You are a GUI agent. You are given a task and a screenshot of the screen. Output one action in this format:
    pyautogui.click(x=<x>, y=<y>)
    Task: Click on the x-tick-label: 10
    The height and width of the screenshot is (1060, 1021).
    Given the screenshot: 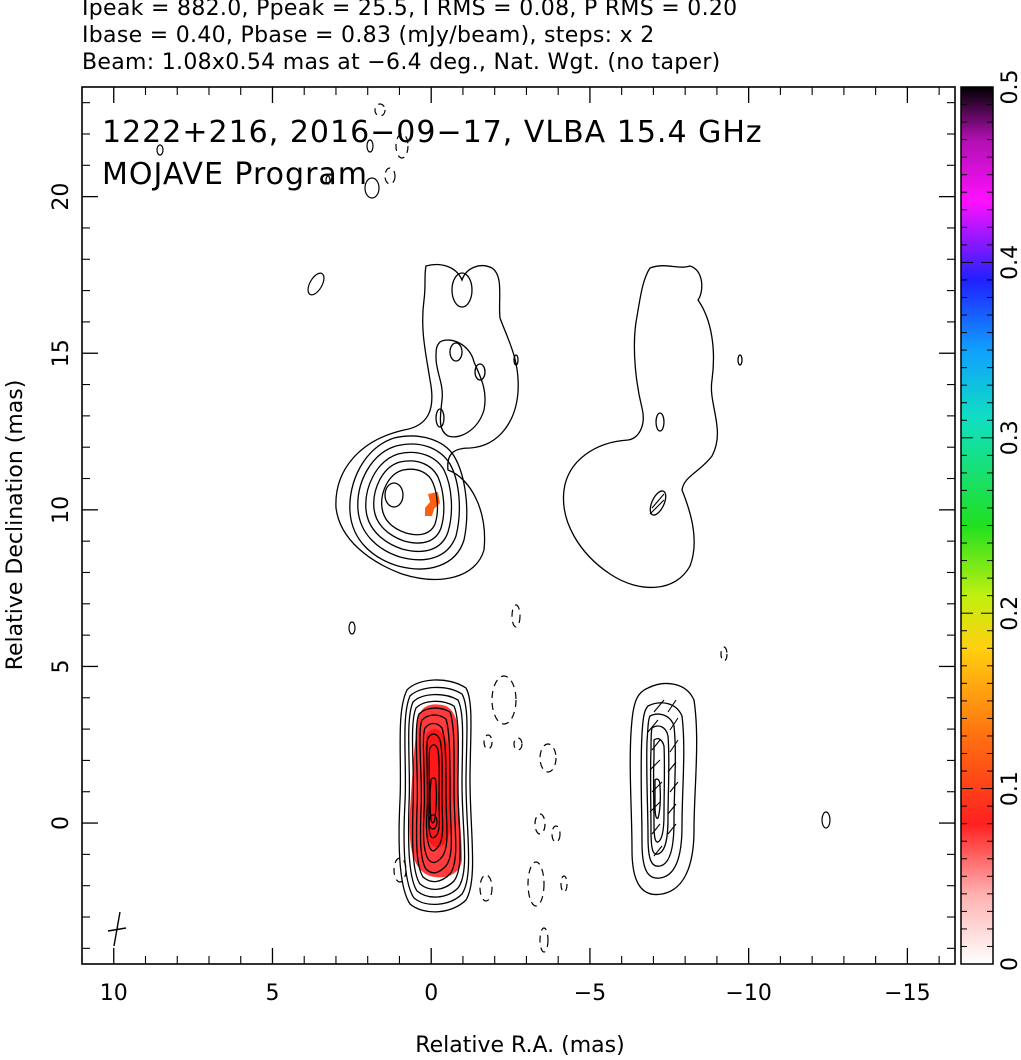 What is the action you would take?
    pyautogui.click(x=114, y=993)
    